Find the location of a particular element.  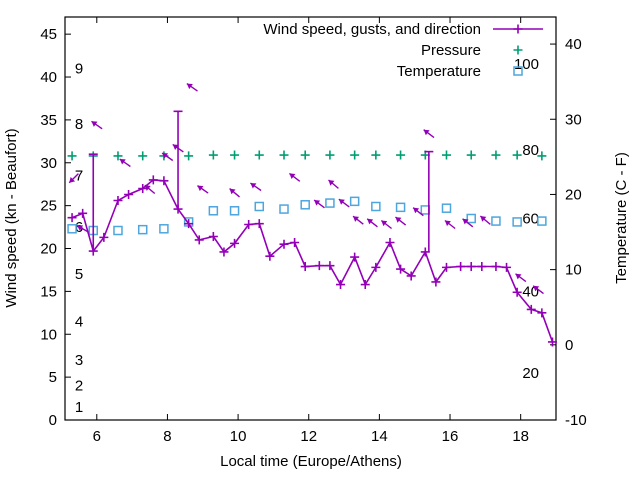

x-tick-label: 12 is located at coordinates (308, 436).